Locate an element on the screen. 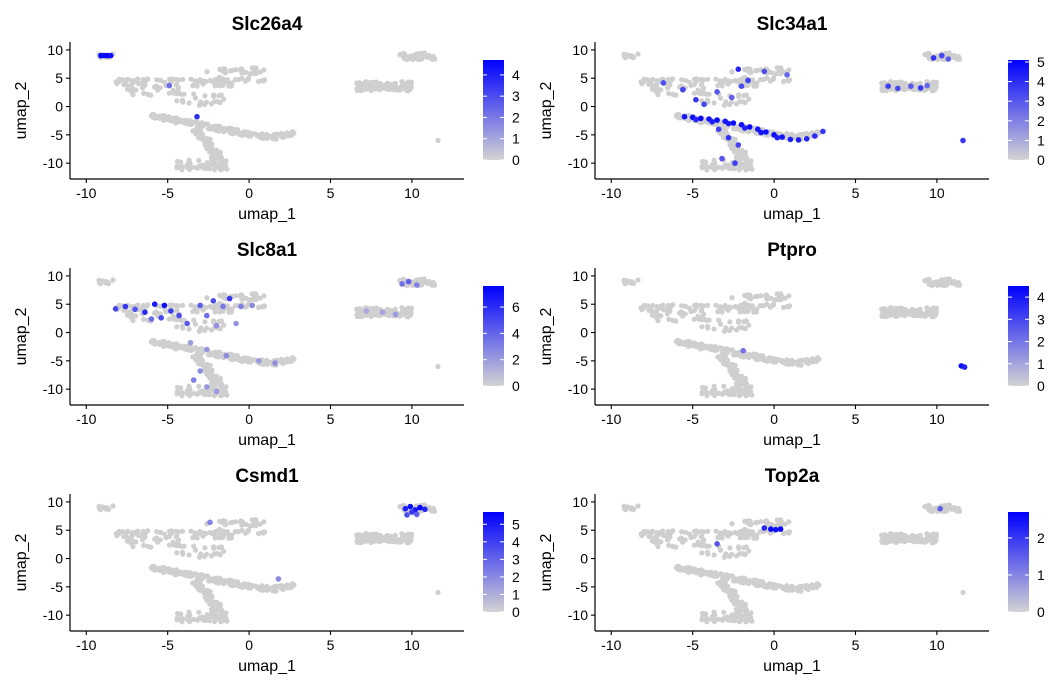 This screenshot has height=692, width=1062. x-tick-label: 5 is located at coordinates (331, 193).